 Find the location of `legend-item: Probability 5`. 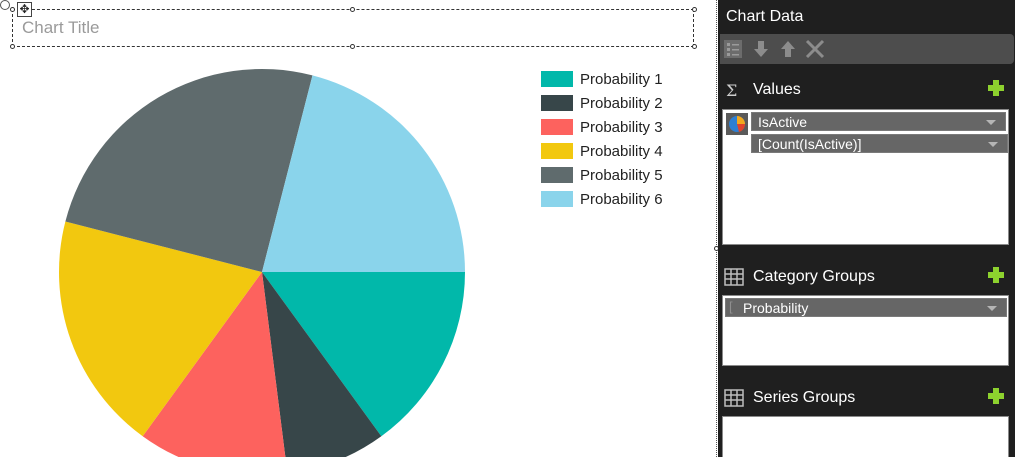

legend-item: Probability 5 is located at coordinates (602, 175).